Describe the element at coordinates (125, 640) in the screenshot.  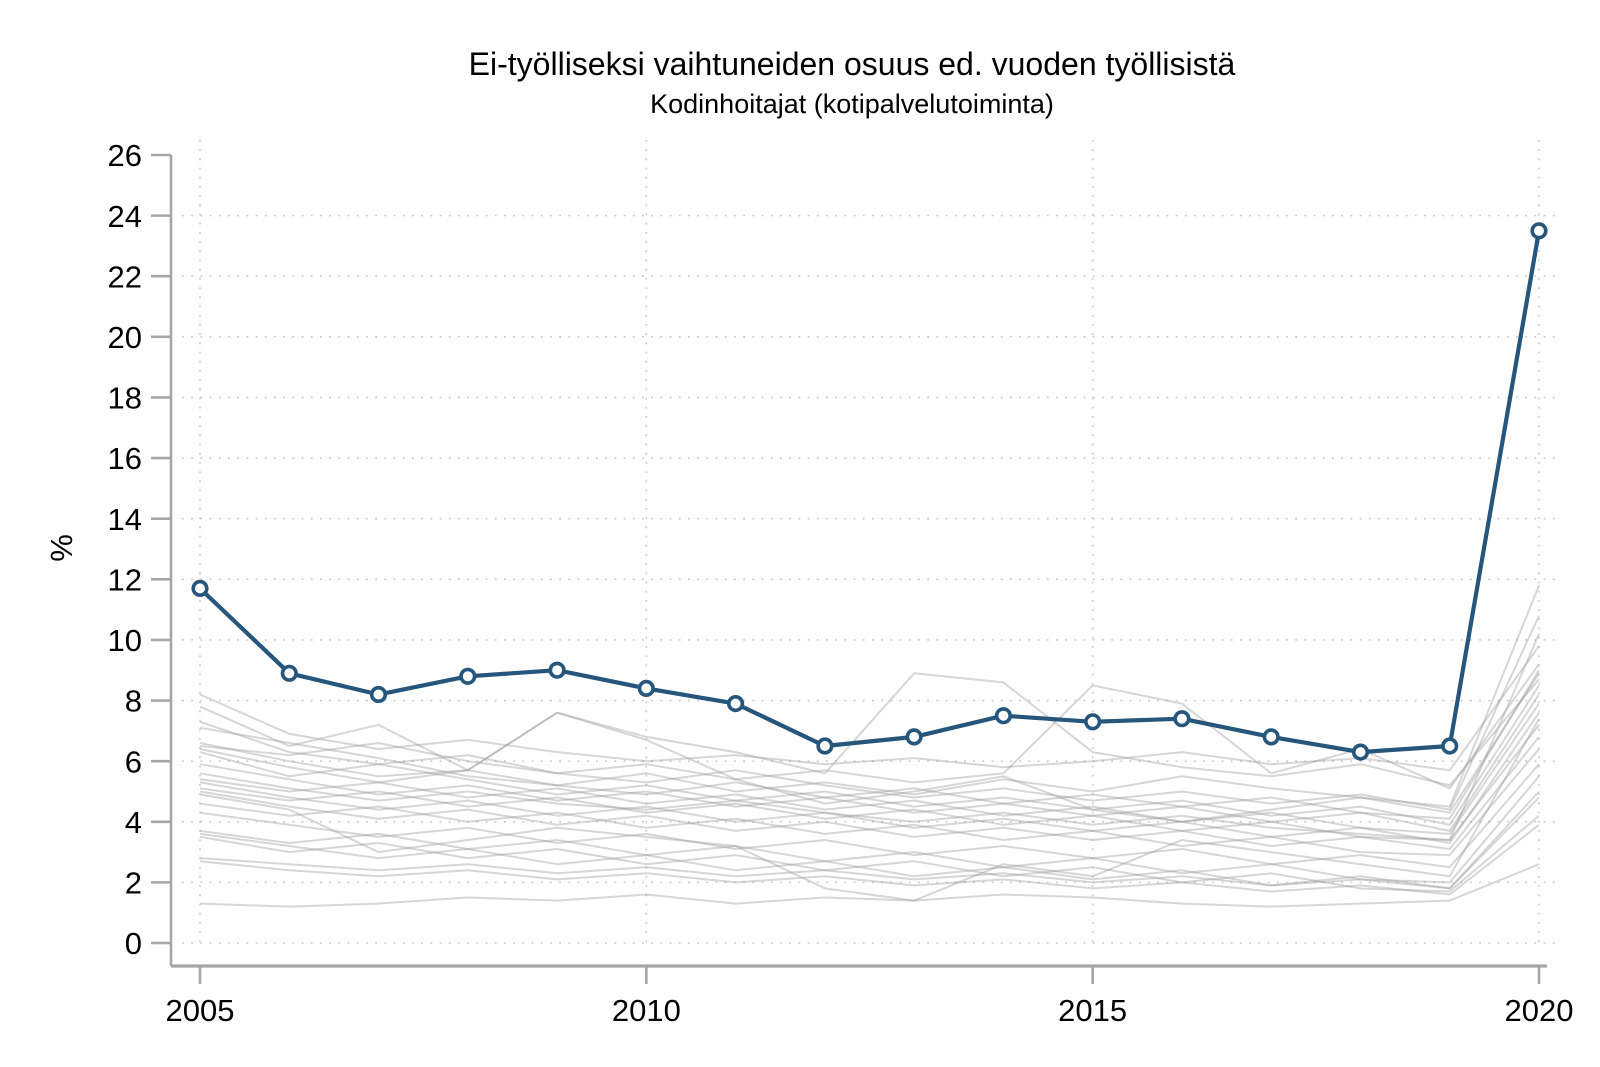
I see `y-tick-label: 10` at that location.